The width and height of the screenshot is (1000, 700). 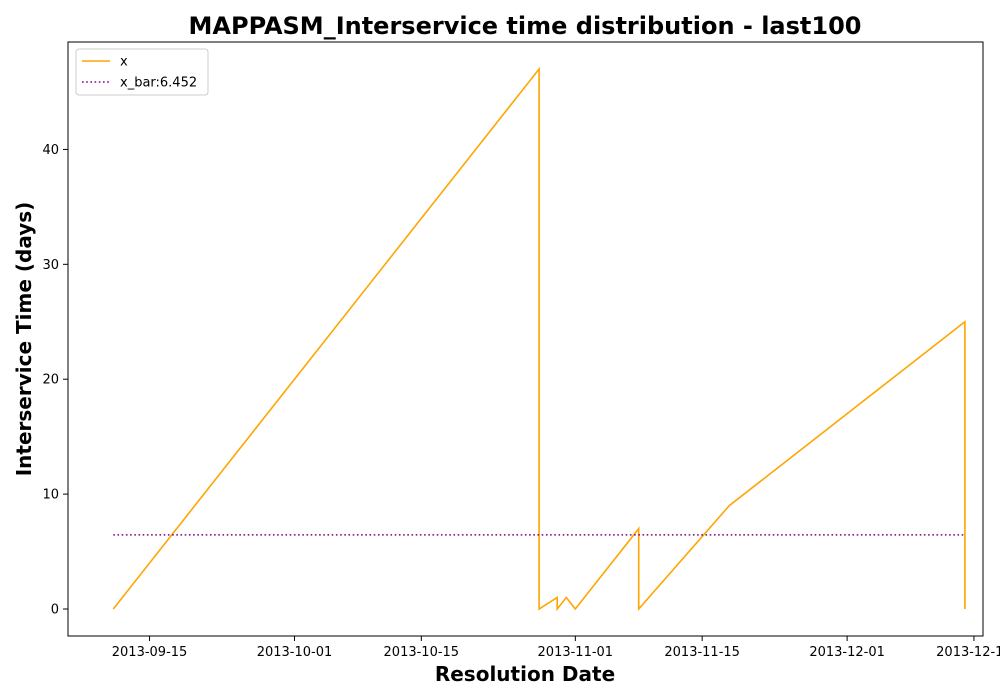 I want to click on legend-label-x-bar: x_bar:6.452, so click(x=158, y=83).